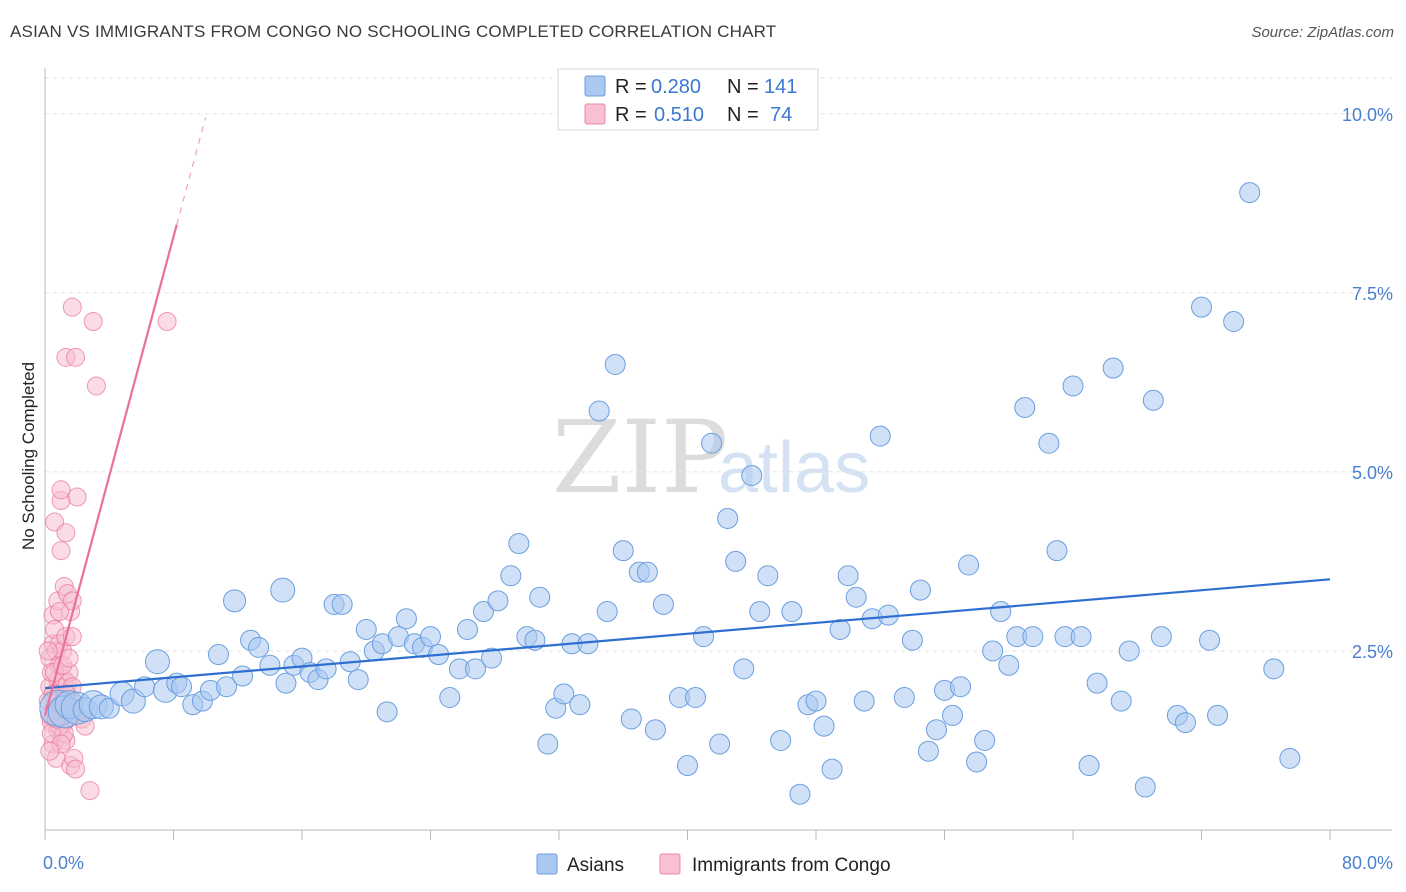 This screenshot has height=892, width=1406. Describe the element at coordinates (1372, 294) in the screenshot. I see `y-tick-label: 7.5%` at that location.